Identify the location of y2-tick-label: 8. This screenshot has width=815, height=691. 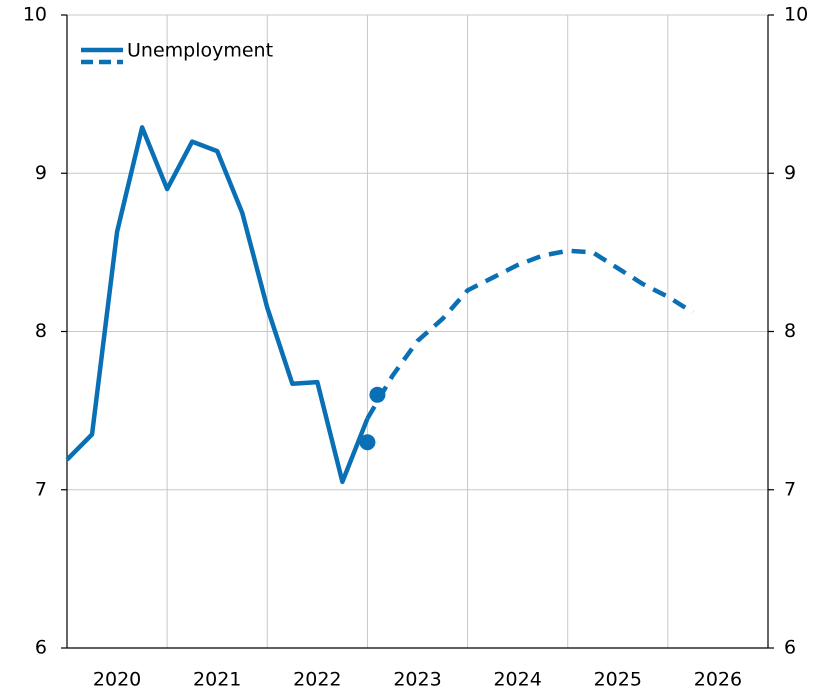
(790, 331).